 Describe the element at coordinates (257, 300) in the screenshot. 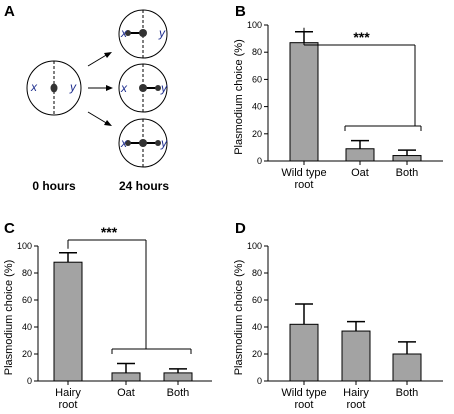

I see `chart-d-y-tick-label: 60` at that location.